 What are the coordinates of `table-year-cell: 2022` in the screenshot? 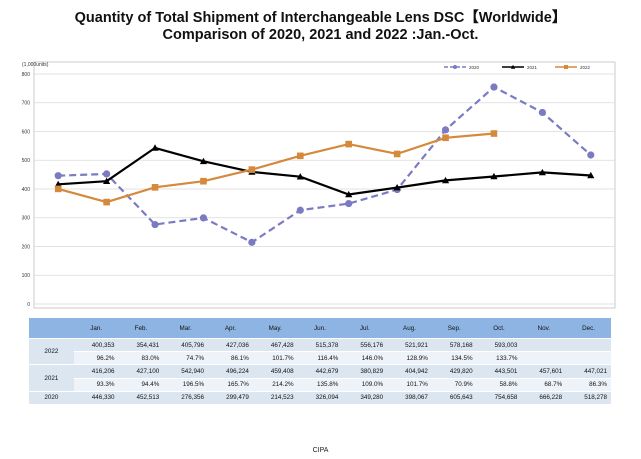 It's located at (51, 352).